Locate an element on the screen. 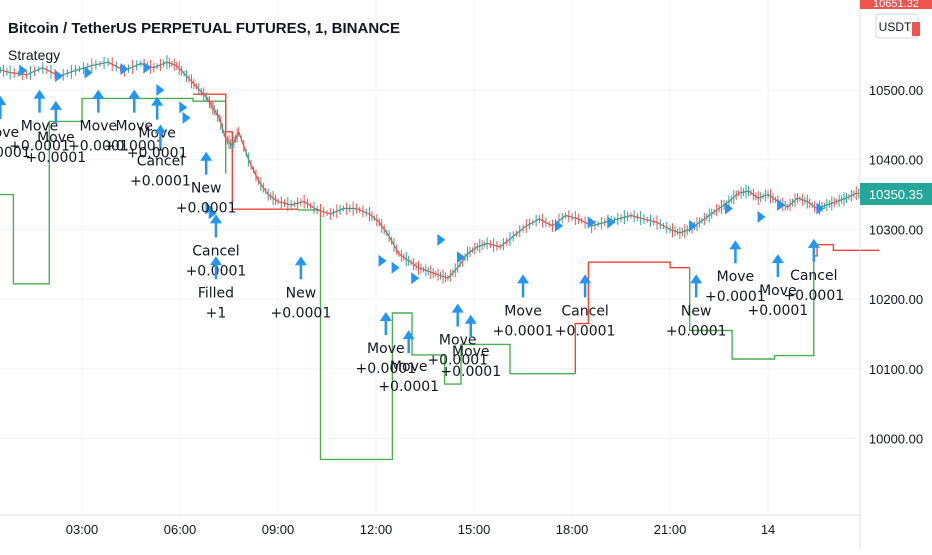  strategy-label: Strategy is located at coordinates (34, 55).